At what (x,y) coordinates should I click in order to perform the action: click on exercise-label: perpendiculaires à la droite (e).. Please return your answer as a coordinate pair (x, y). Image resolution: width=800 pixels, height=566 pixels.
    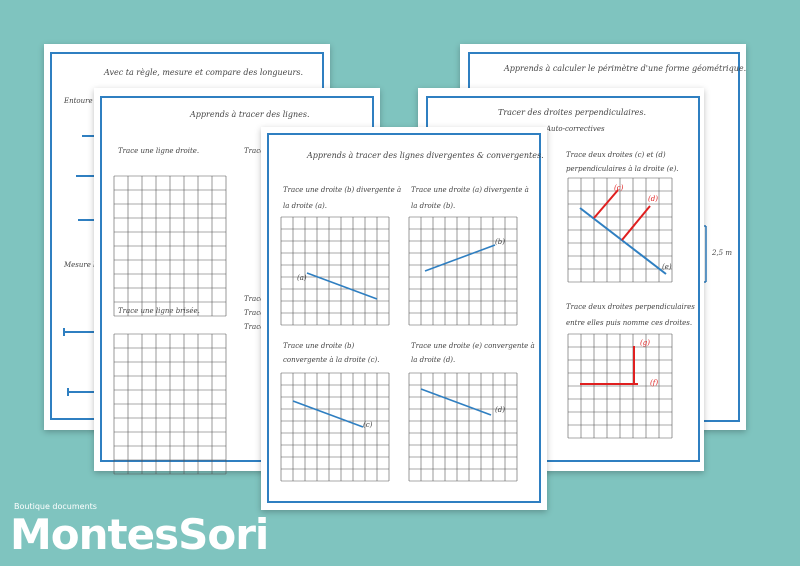
    Looking at the image, I should click on (622, 169).